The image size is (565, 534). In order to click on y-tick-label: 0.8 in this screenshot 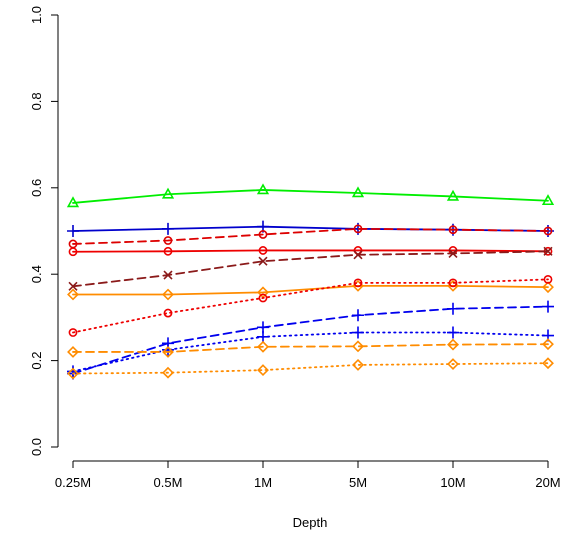, I will do `click(36, 101)`.